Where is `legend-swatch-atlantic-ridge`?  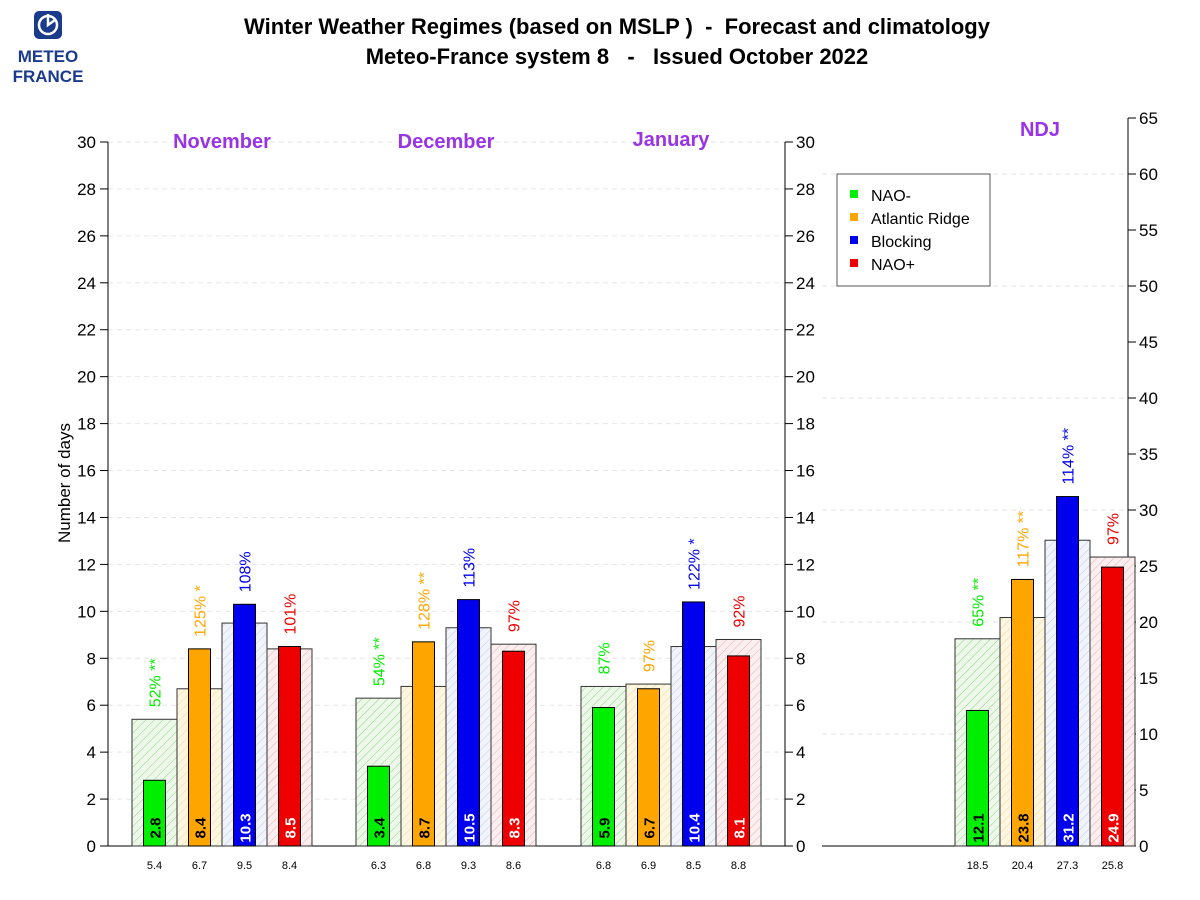
legend-swatch-atlantic-ridge is located at coordinates (854, 217).